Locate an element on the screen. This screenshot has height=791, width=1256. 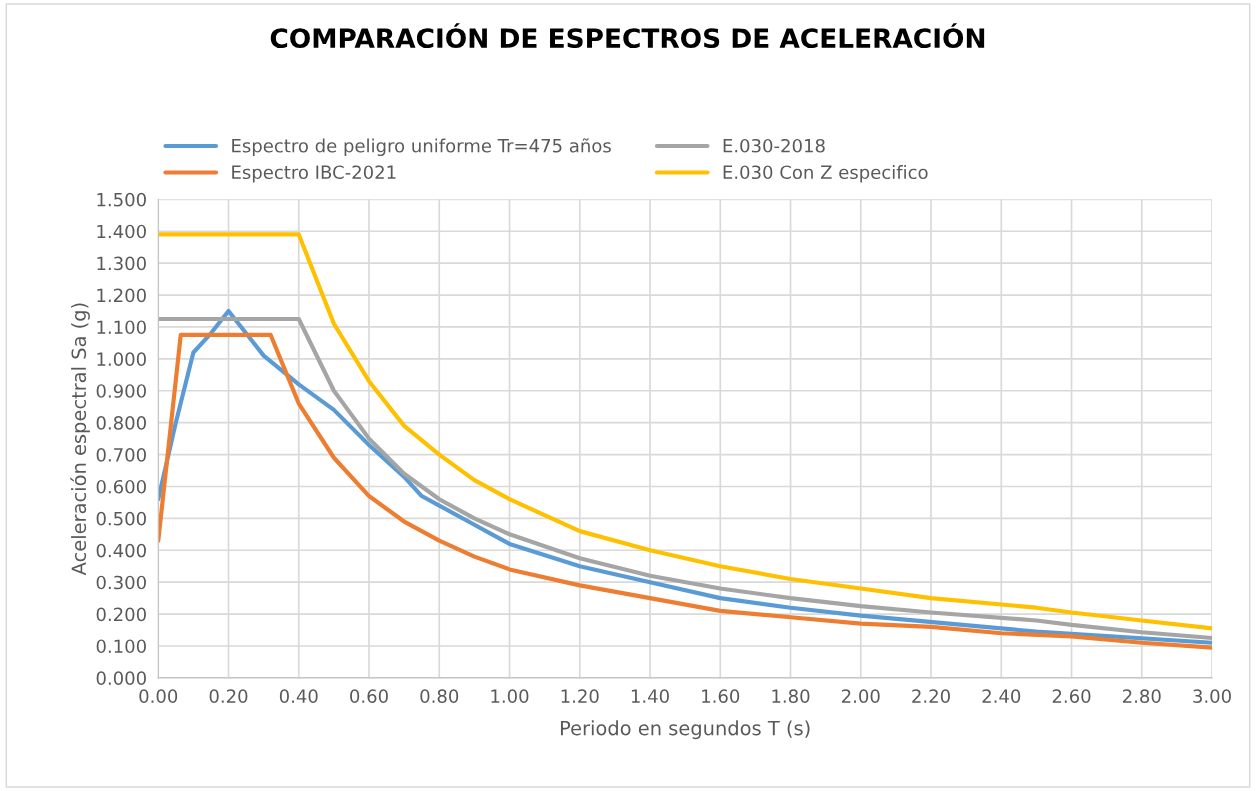
y-tick-label: 0.300 is located at coordinates (121, 582).